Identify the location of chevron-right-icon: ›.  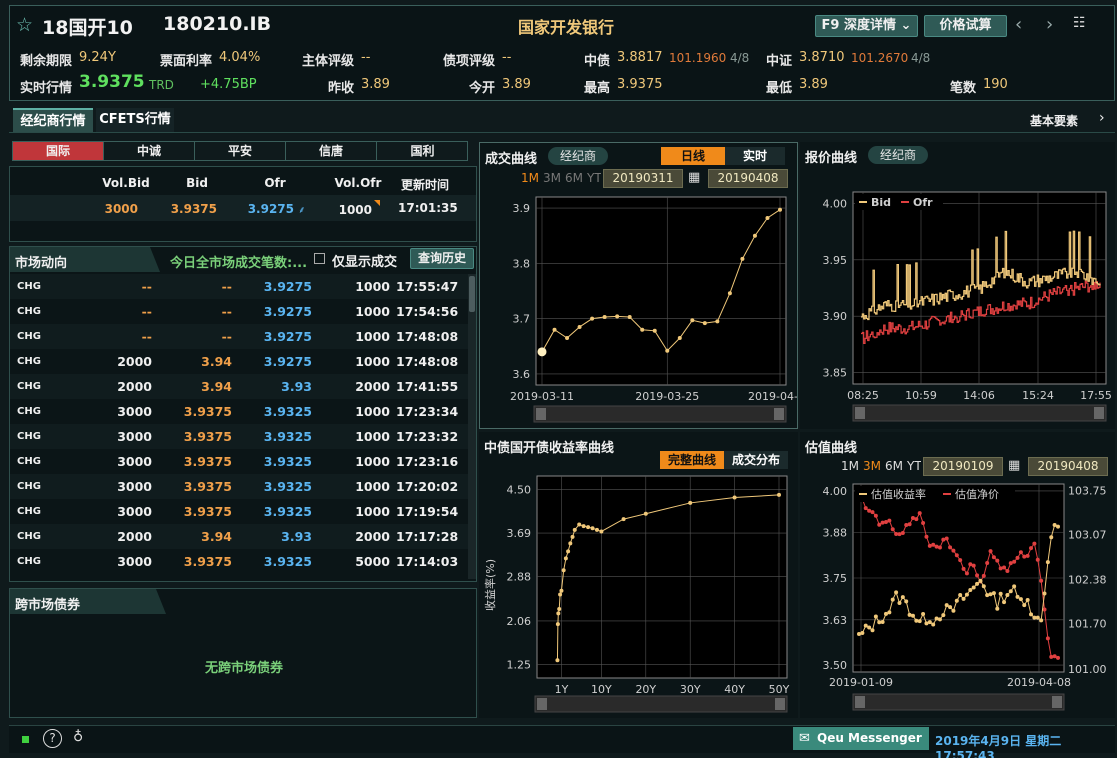
(1102, 118).